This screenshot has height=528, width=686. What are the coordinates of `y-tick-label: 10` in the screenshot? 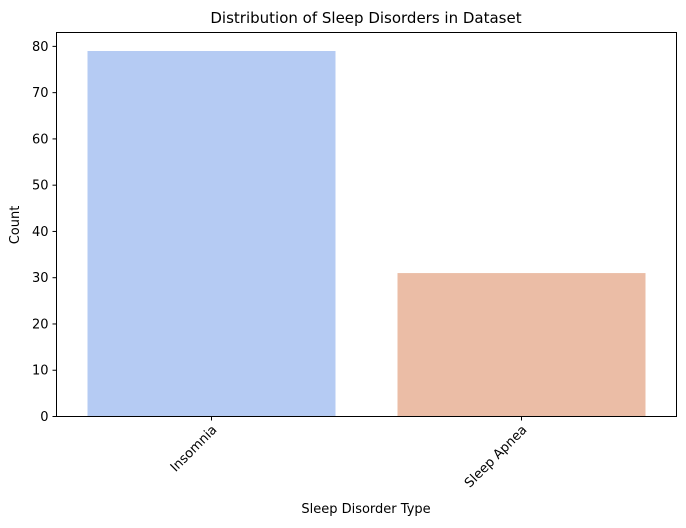 It's located at (40, 371).